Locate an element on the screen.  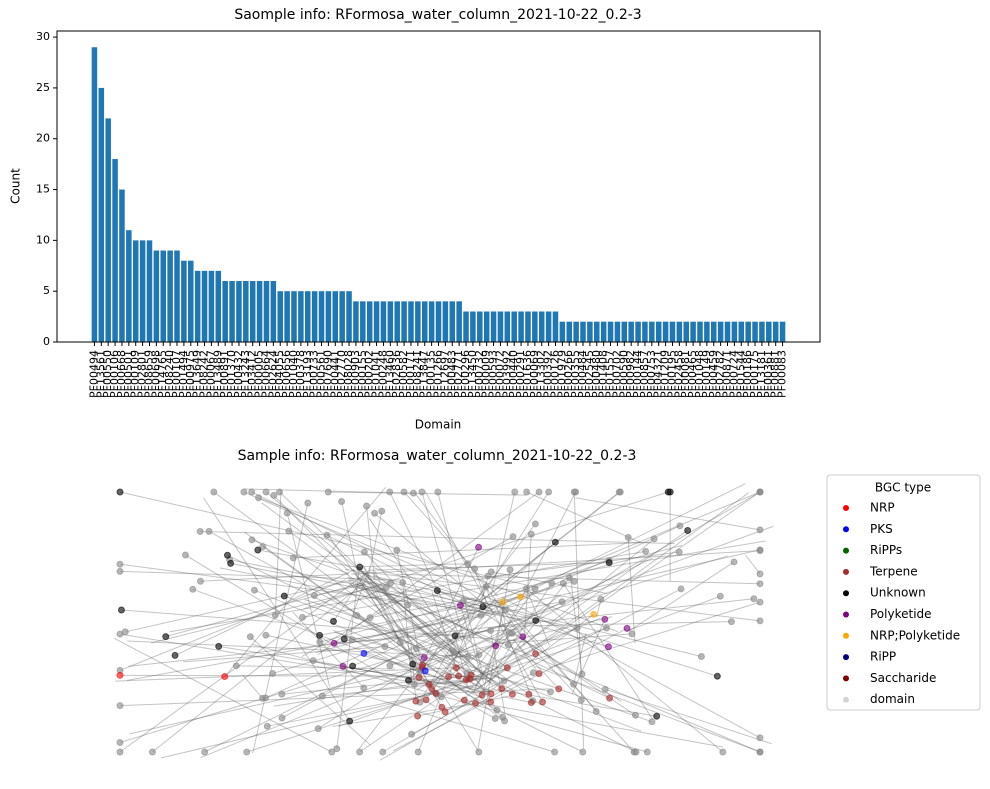
x-tick-label: PF01040 is located at coordinates (293, 374).